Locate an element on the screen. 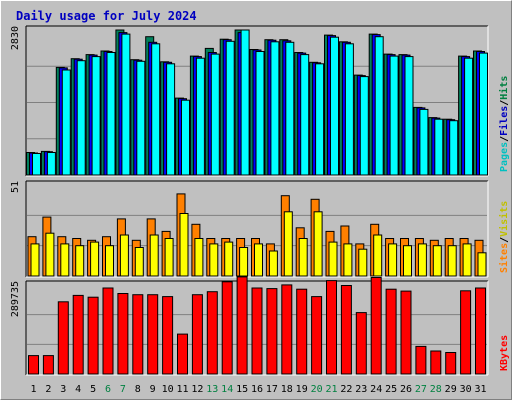  x-tick-label: 17 is located at coordinates (272, 389).